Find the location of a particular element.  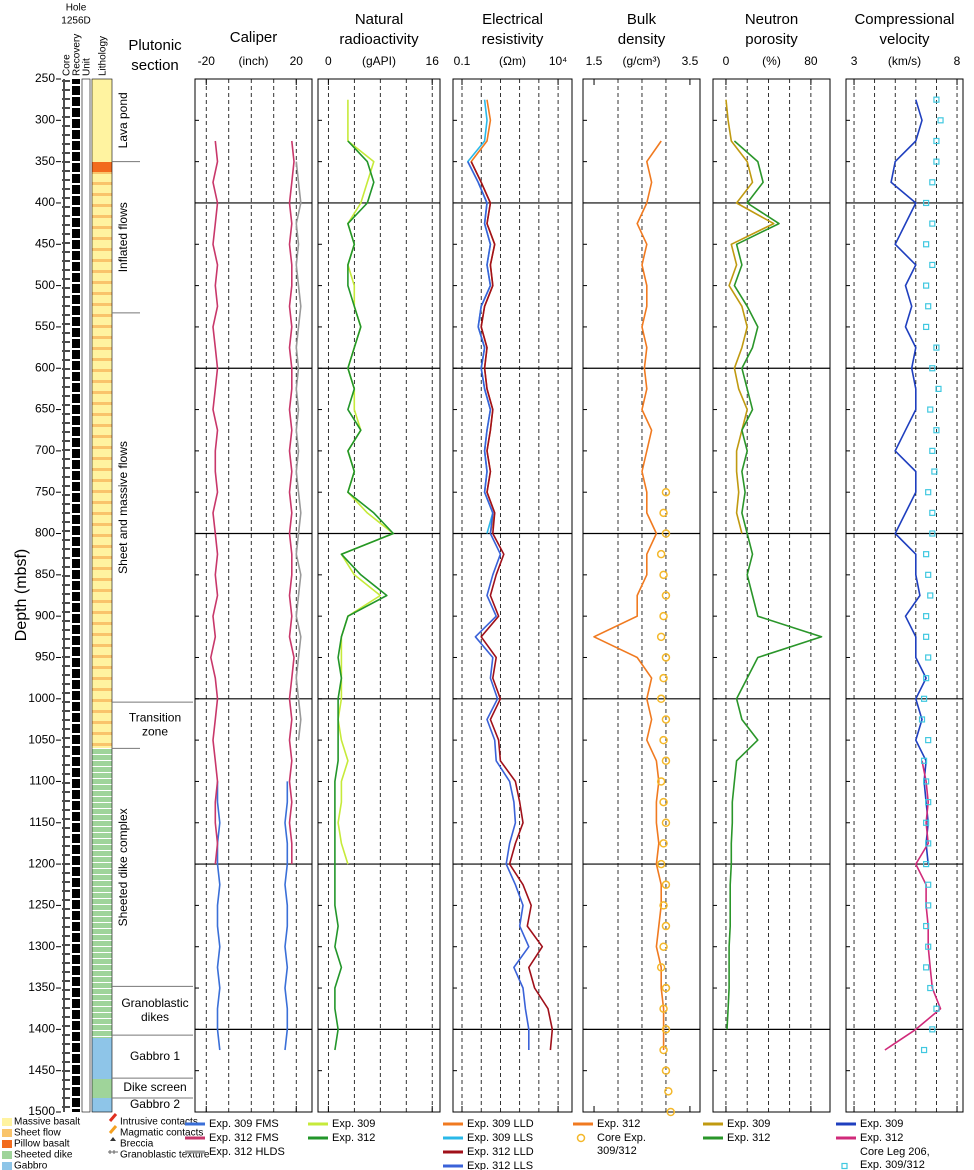

magmatic-icon is located at coordinates (113, 1129).